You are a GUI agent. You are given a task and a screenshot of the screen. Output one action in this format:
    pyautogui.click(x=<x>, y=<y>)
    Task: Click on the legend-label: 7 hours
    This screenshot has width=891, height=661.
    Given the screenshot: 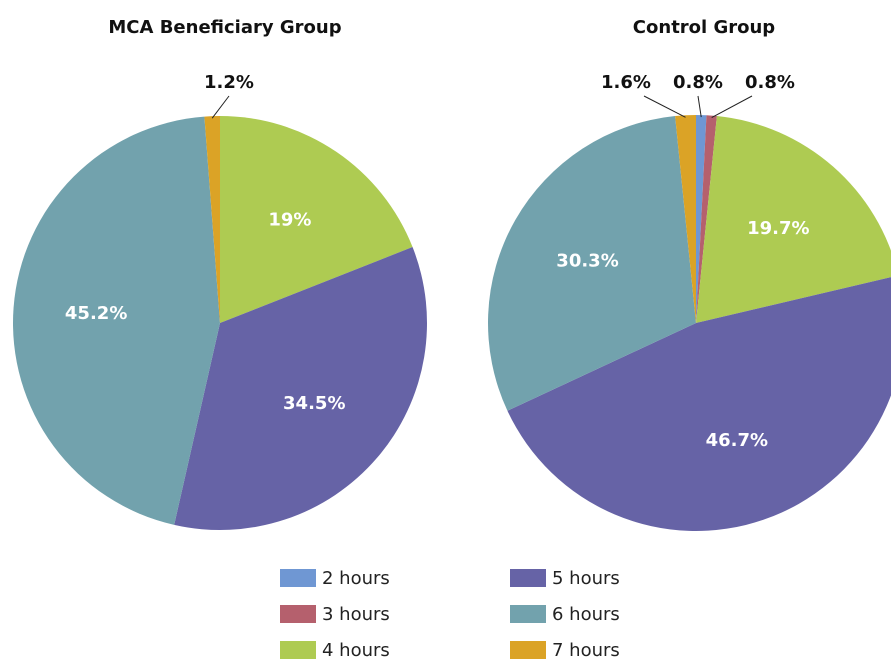 What is the action you would take?
    pyautogui.click(x=586, y=650)
    